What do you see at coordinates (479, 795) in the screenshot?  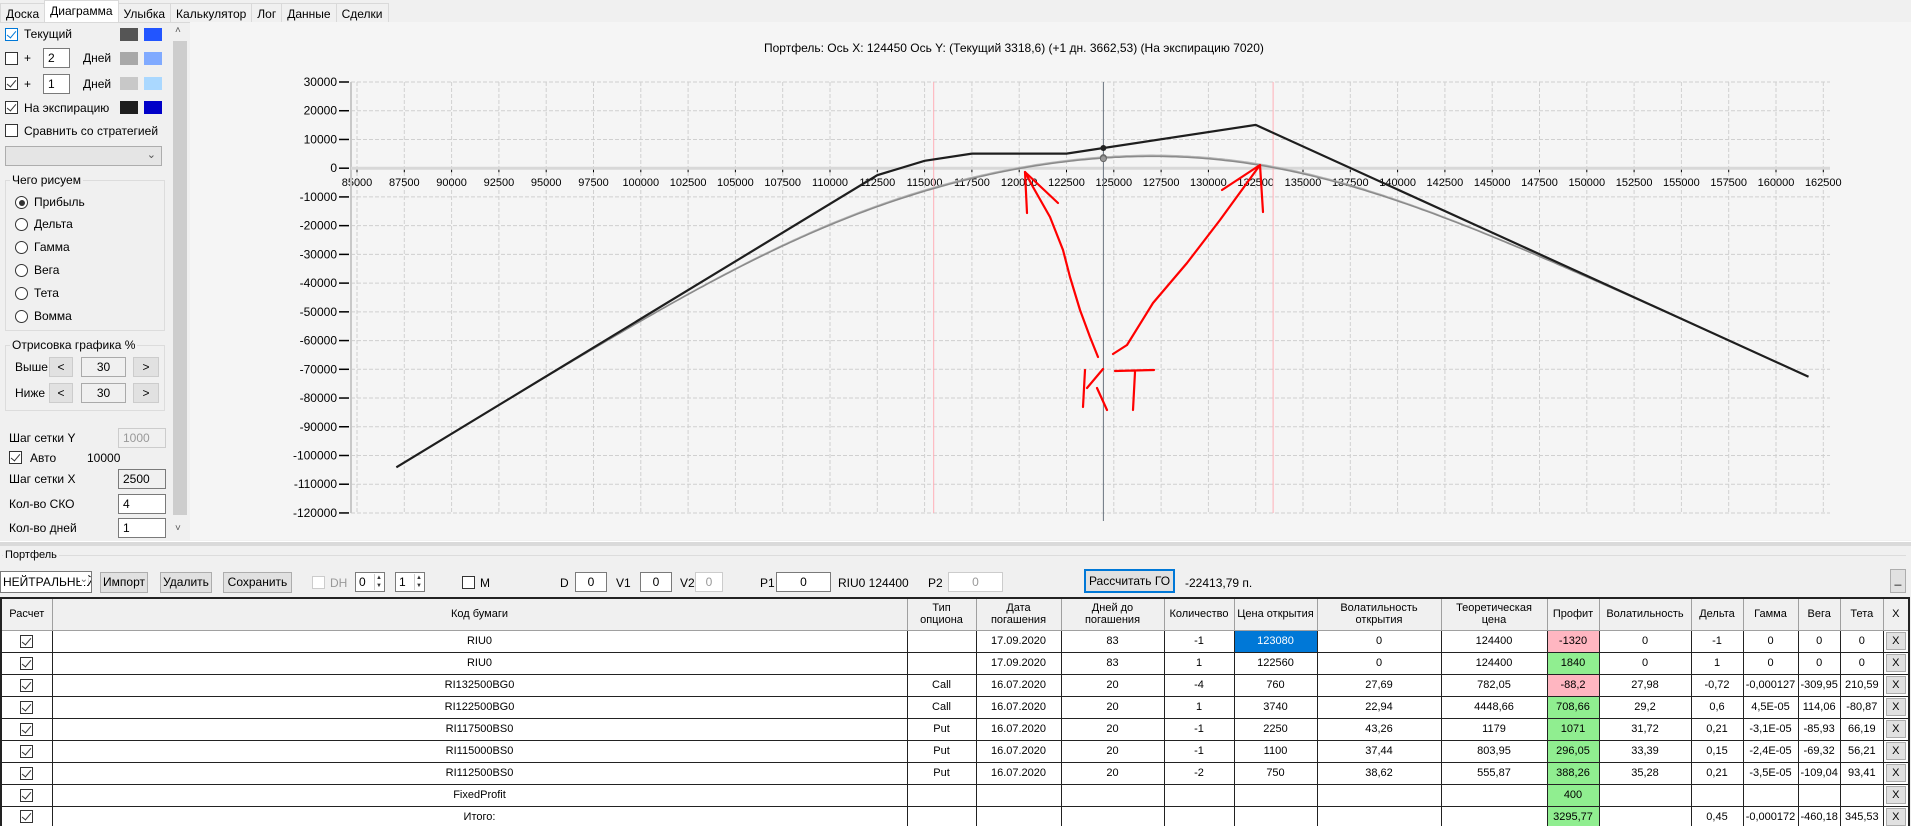 I see `cell-0: FixedProfit` at bounding box center [479, 795].